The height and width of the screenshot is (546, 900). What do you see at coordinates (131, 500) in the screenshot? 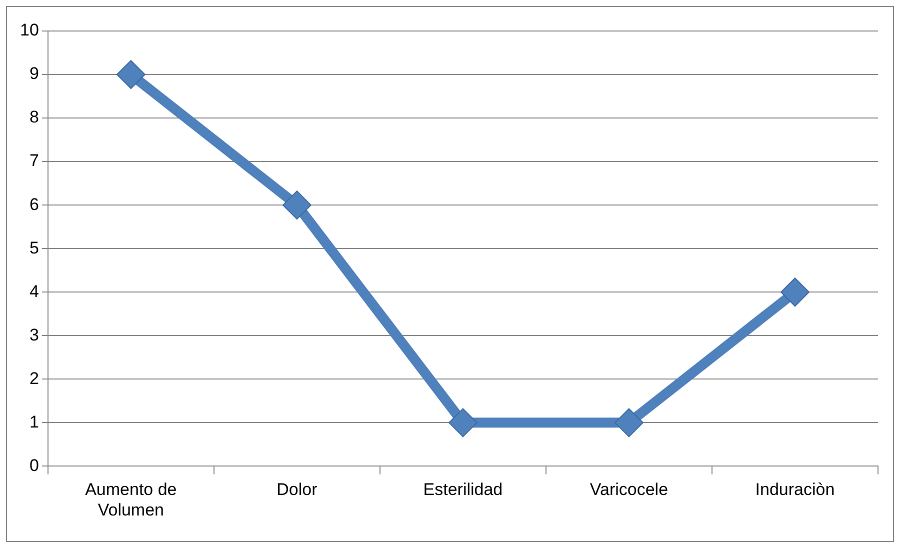
I see `x-tick-label: Aumento de Volumen` at bounding box center [131, 500].